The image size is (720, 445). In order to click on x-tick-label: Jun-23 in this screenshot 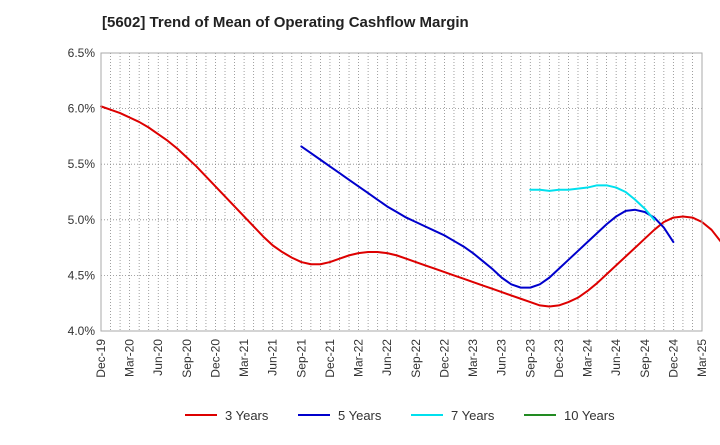, I will do `click(502, 357)`.